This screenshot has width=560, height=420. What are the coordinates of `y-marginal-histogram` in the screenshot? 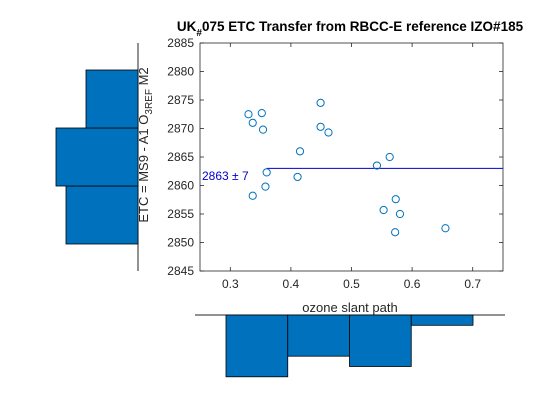 It's located at (97, 157).